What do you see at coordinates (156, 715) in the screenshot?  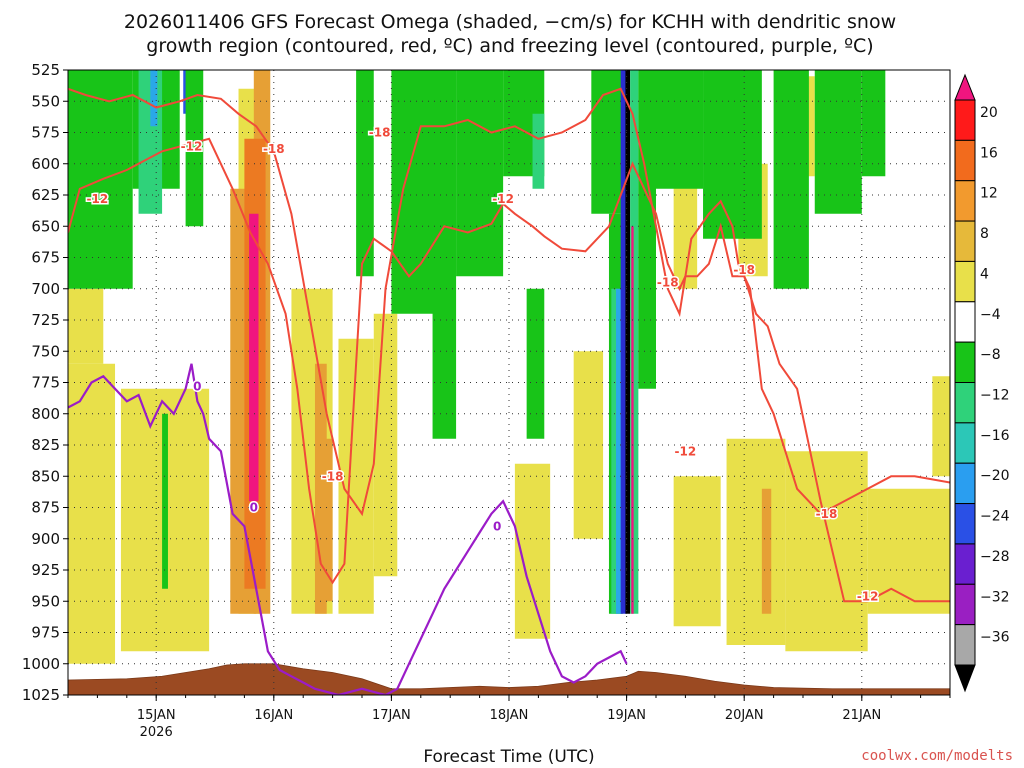 I see `x-tick-label: 15JAN` at bounding box center [156, 715].